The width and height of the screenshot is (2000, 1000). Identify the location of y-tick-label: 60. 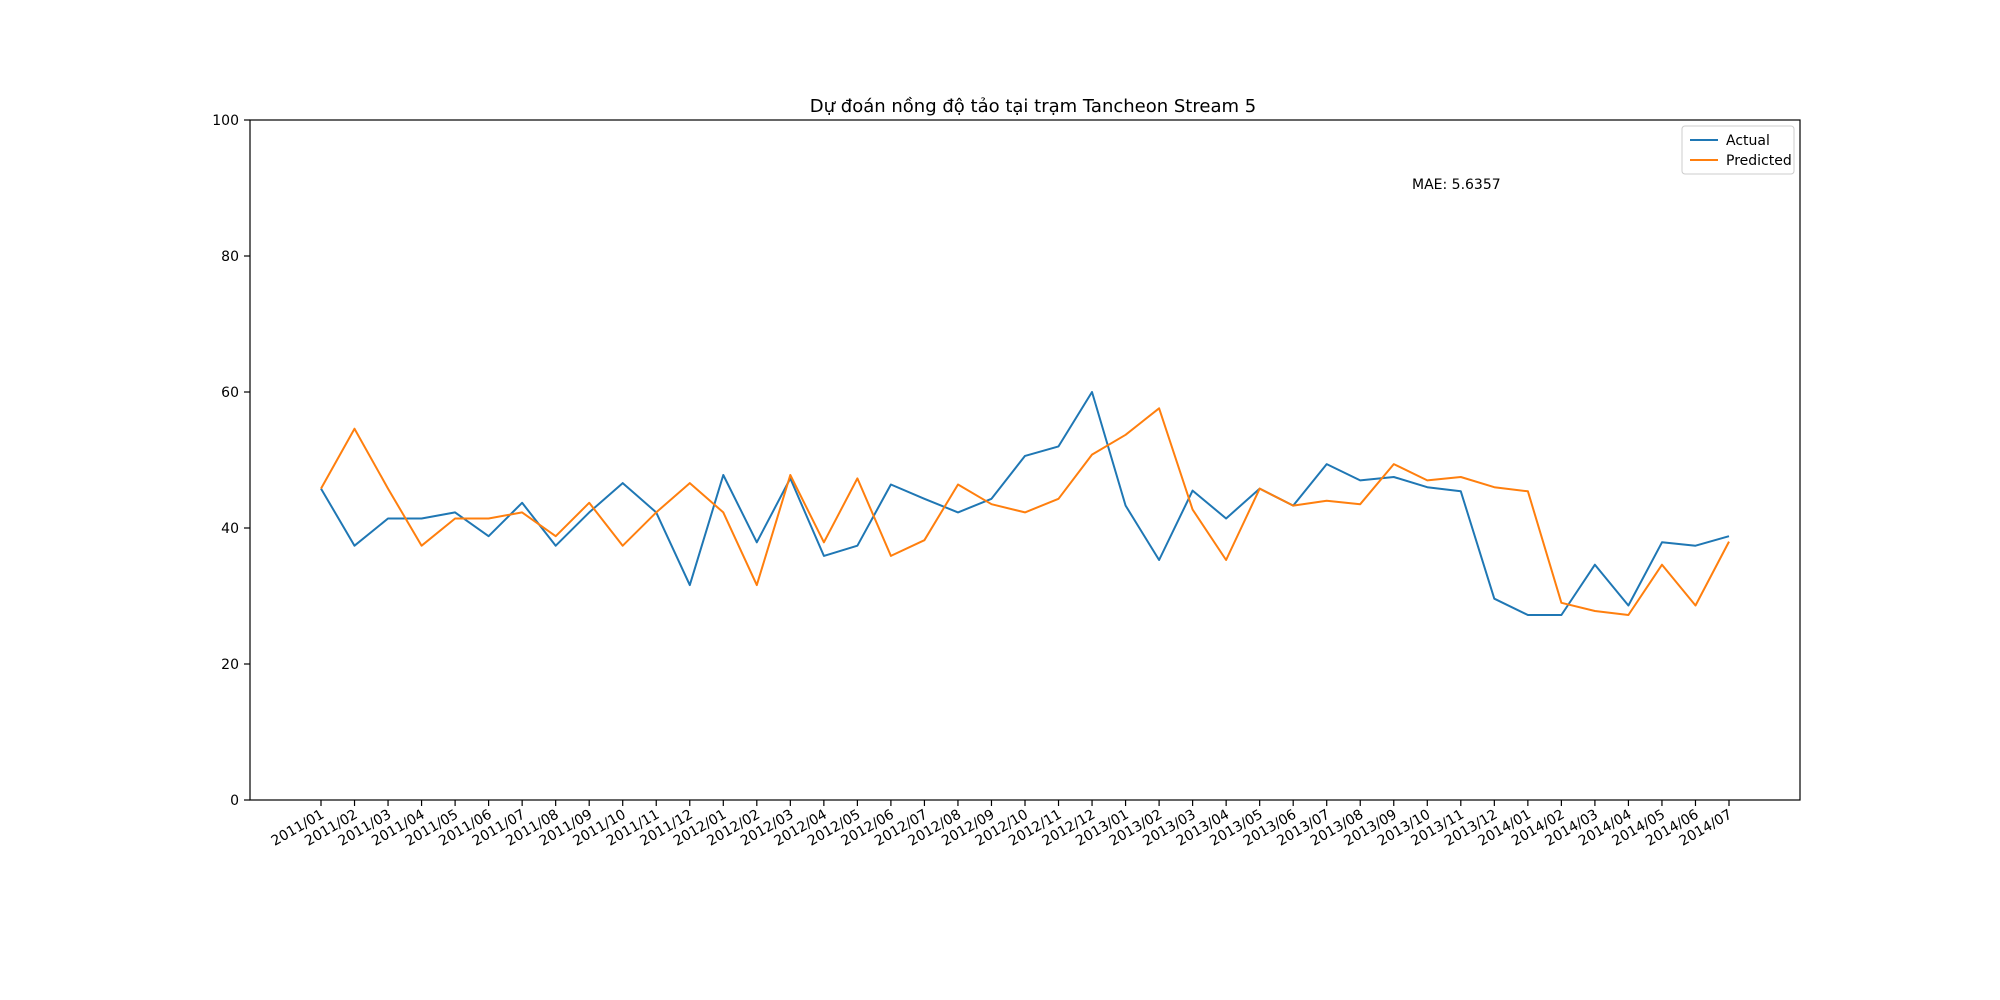
(230, 393).